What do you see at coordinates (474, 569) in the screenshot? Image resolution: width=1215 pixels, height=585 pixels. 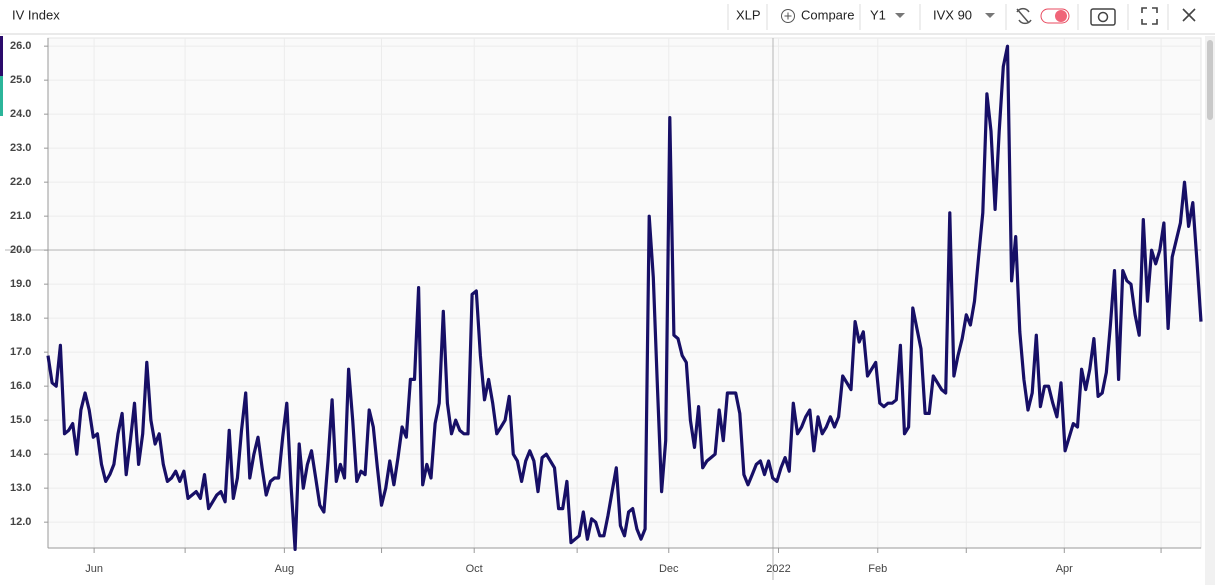 I see `x-tick-label: Oct` at bounding box center [474, 569].